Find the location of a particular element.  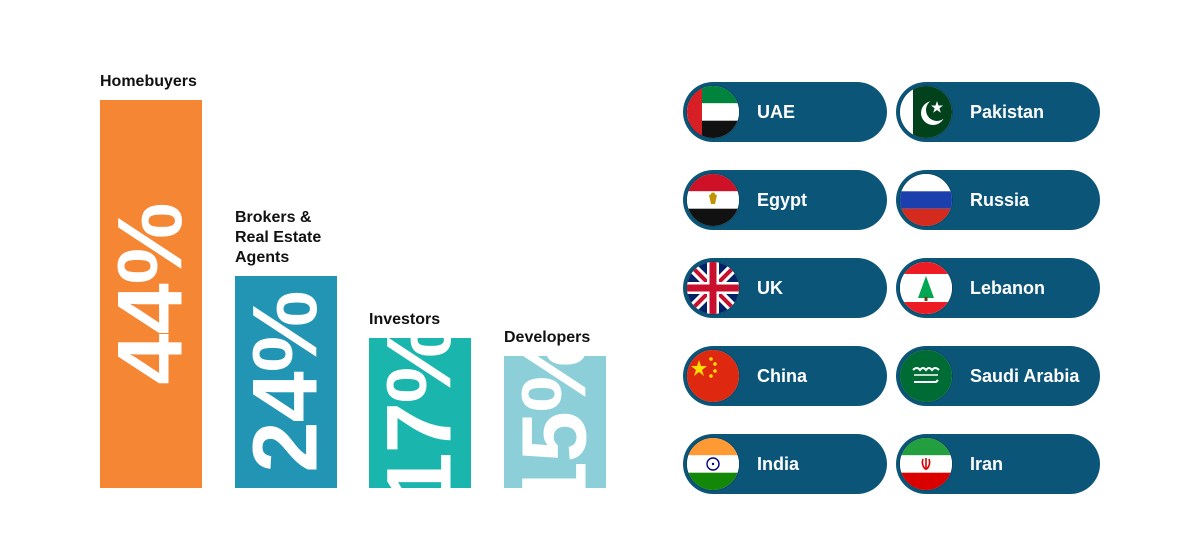

country-name: Russia is located at coordinates (1000, 200).